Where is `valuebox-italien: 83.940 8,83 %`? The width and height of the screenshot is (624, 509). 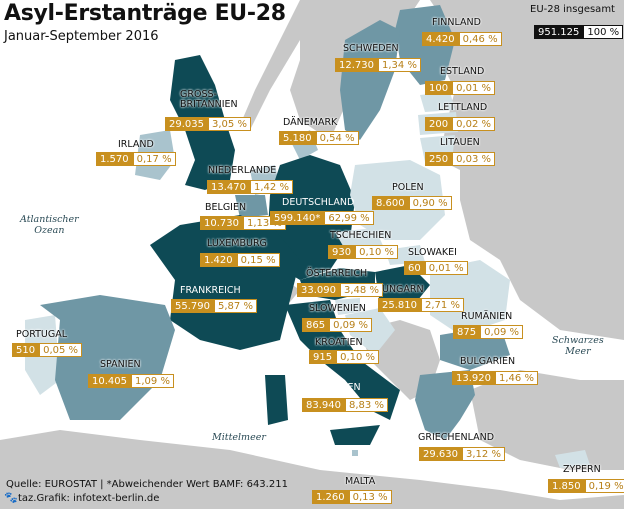 valuebox-italien: 83.940 8,83 % is located at coordinates (345, 405).